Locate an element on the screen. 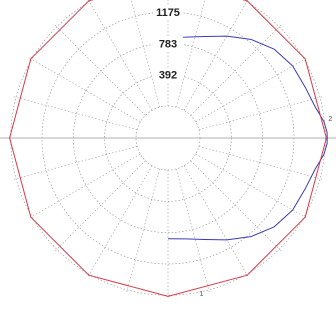 Image resolution: width=336 pixels, height=325 pixels. curve-label-2: 2 is located at coordinates (330, 119).